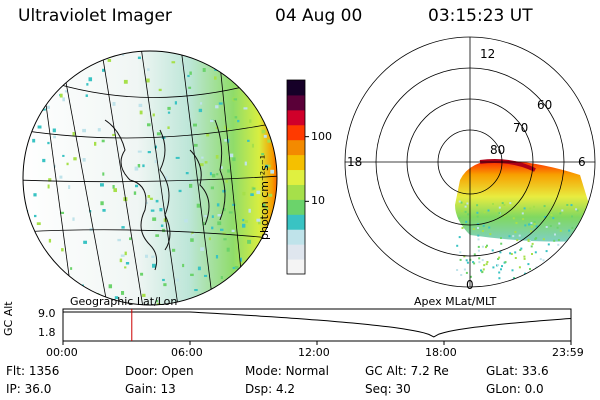 This screenshot has width=600, height=400. I want to click on colorbar-swatches, so click(296, 177).